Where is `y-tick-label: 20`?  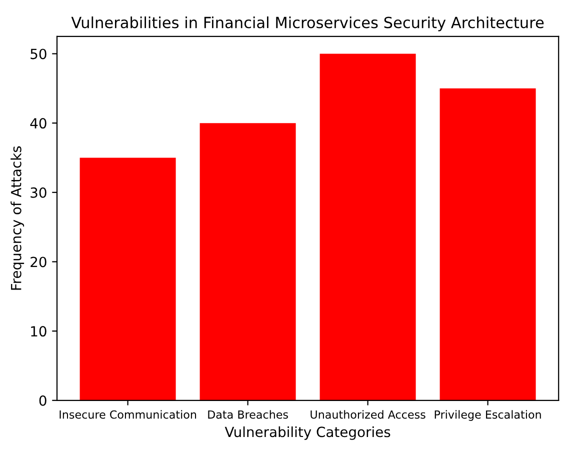
y-tick-label: 20 is located at coordinates (38, 262).